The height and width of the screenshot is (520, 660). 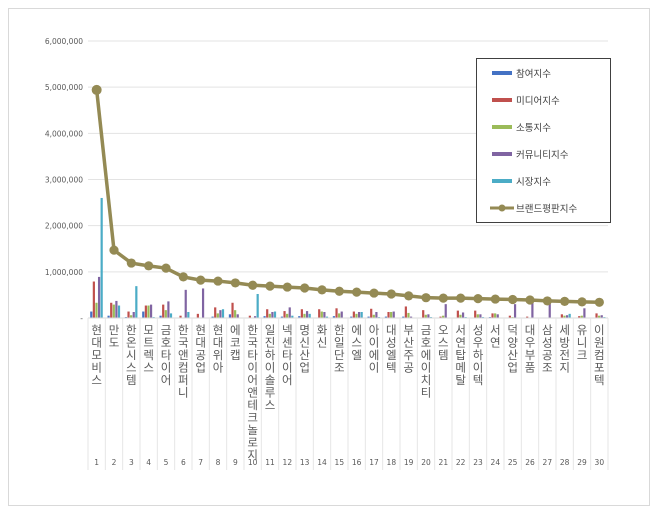 What do you see at coordinates (201, 349) in the screenshot?
I see `category-label: 현대공업` at bounding box center [201, 349].